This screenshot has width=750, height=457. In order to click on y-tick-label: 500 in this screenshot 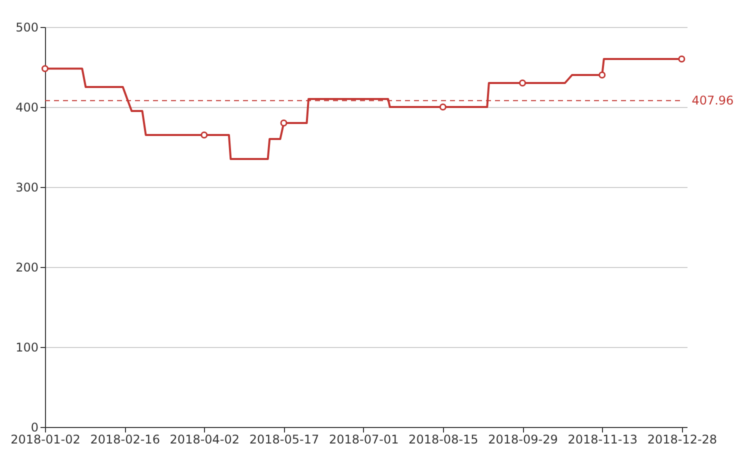, I will do `click(27, 27)`.